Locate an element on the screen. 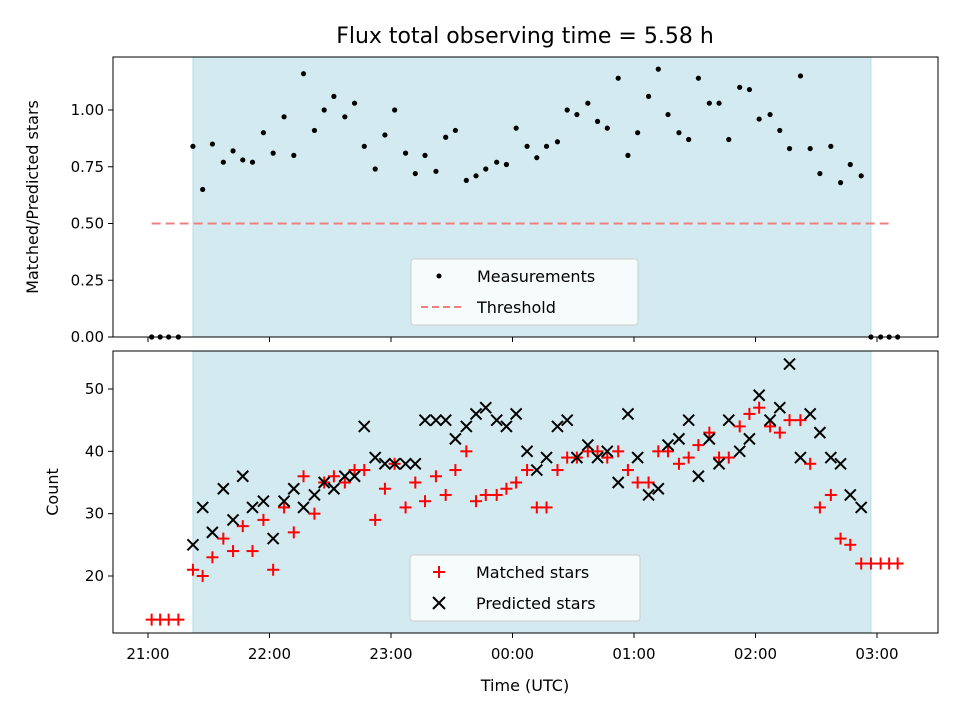 The image size is (960, 720). x-tick-label: 03:00 is located at coordinates (876, 654).